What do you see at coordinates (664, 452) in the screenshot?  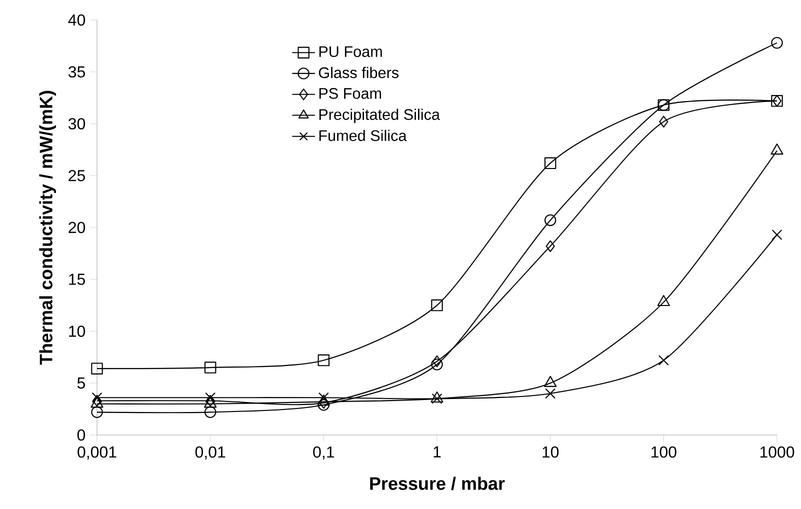 I see `x-tick-label: 100` at bounding box center [664, 452].